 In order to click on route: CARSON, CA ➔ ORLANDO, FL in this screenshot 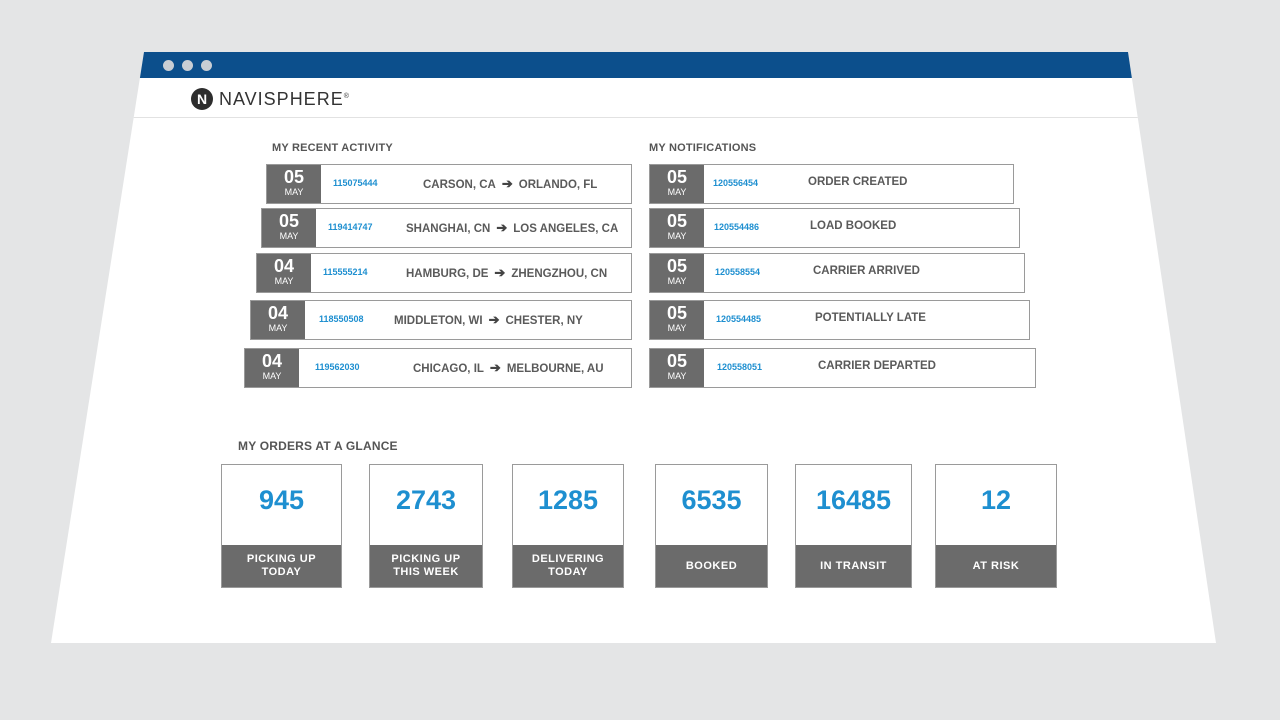, I will do `click(510, 183)`.